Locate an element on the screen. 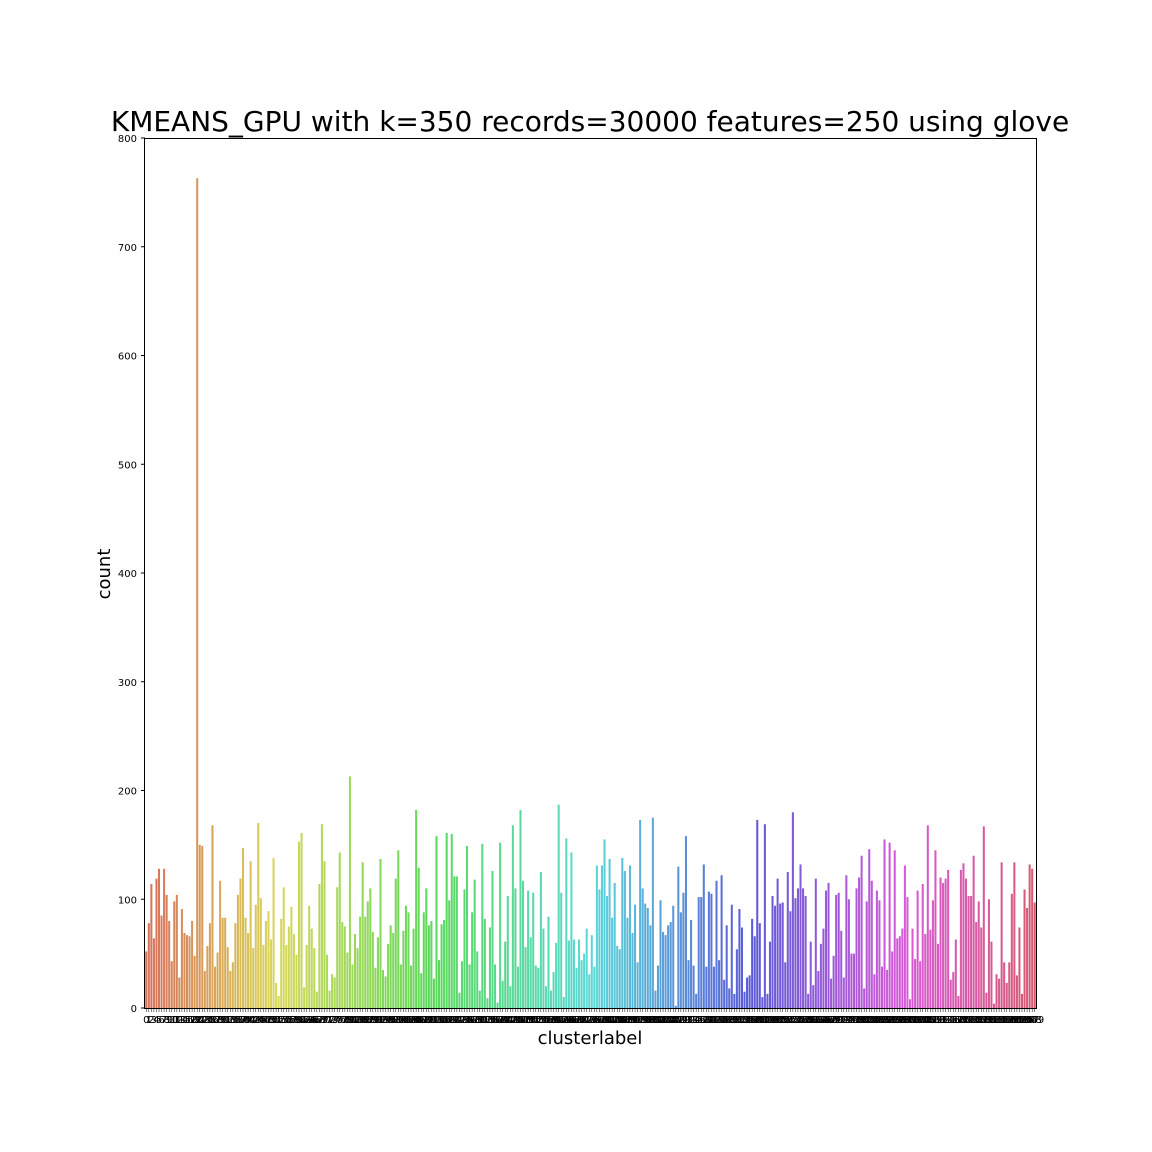 The image size is (1152, 1152). x-tick-label: 254 is located at coordinates (792, 1020).